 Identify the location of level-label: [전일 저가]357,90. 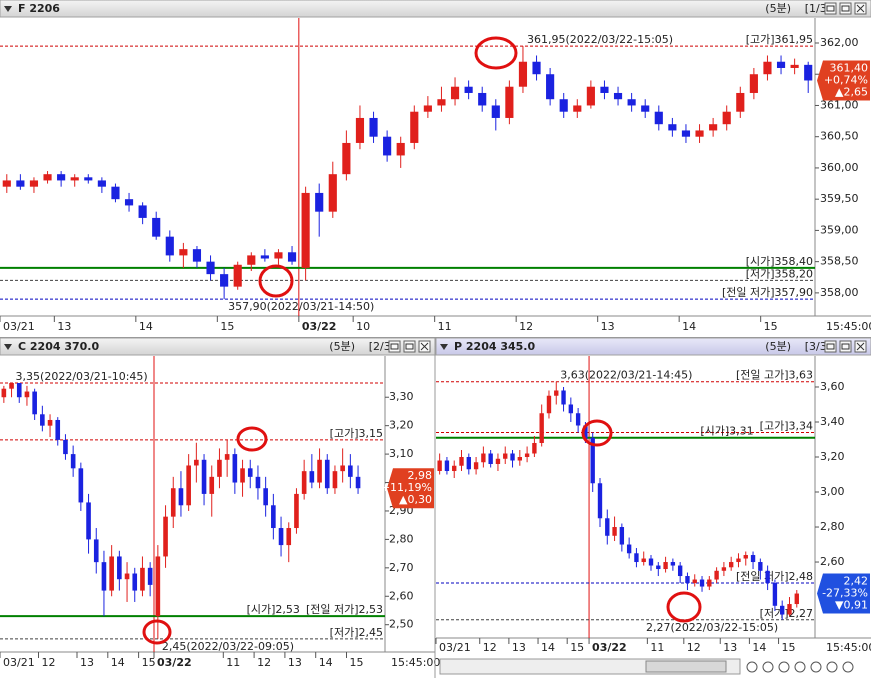
(767, 292).